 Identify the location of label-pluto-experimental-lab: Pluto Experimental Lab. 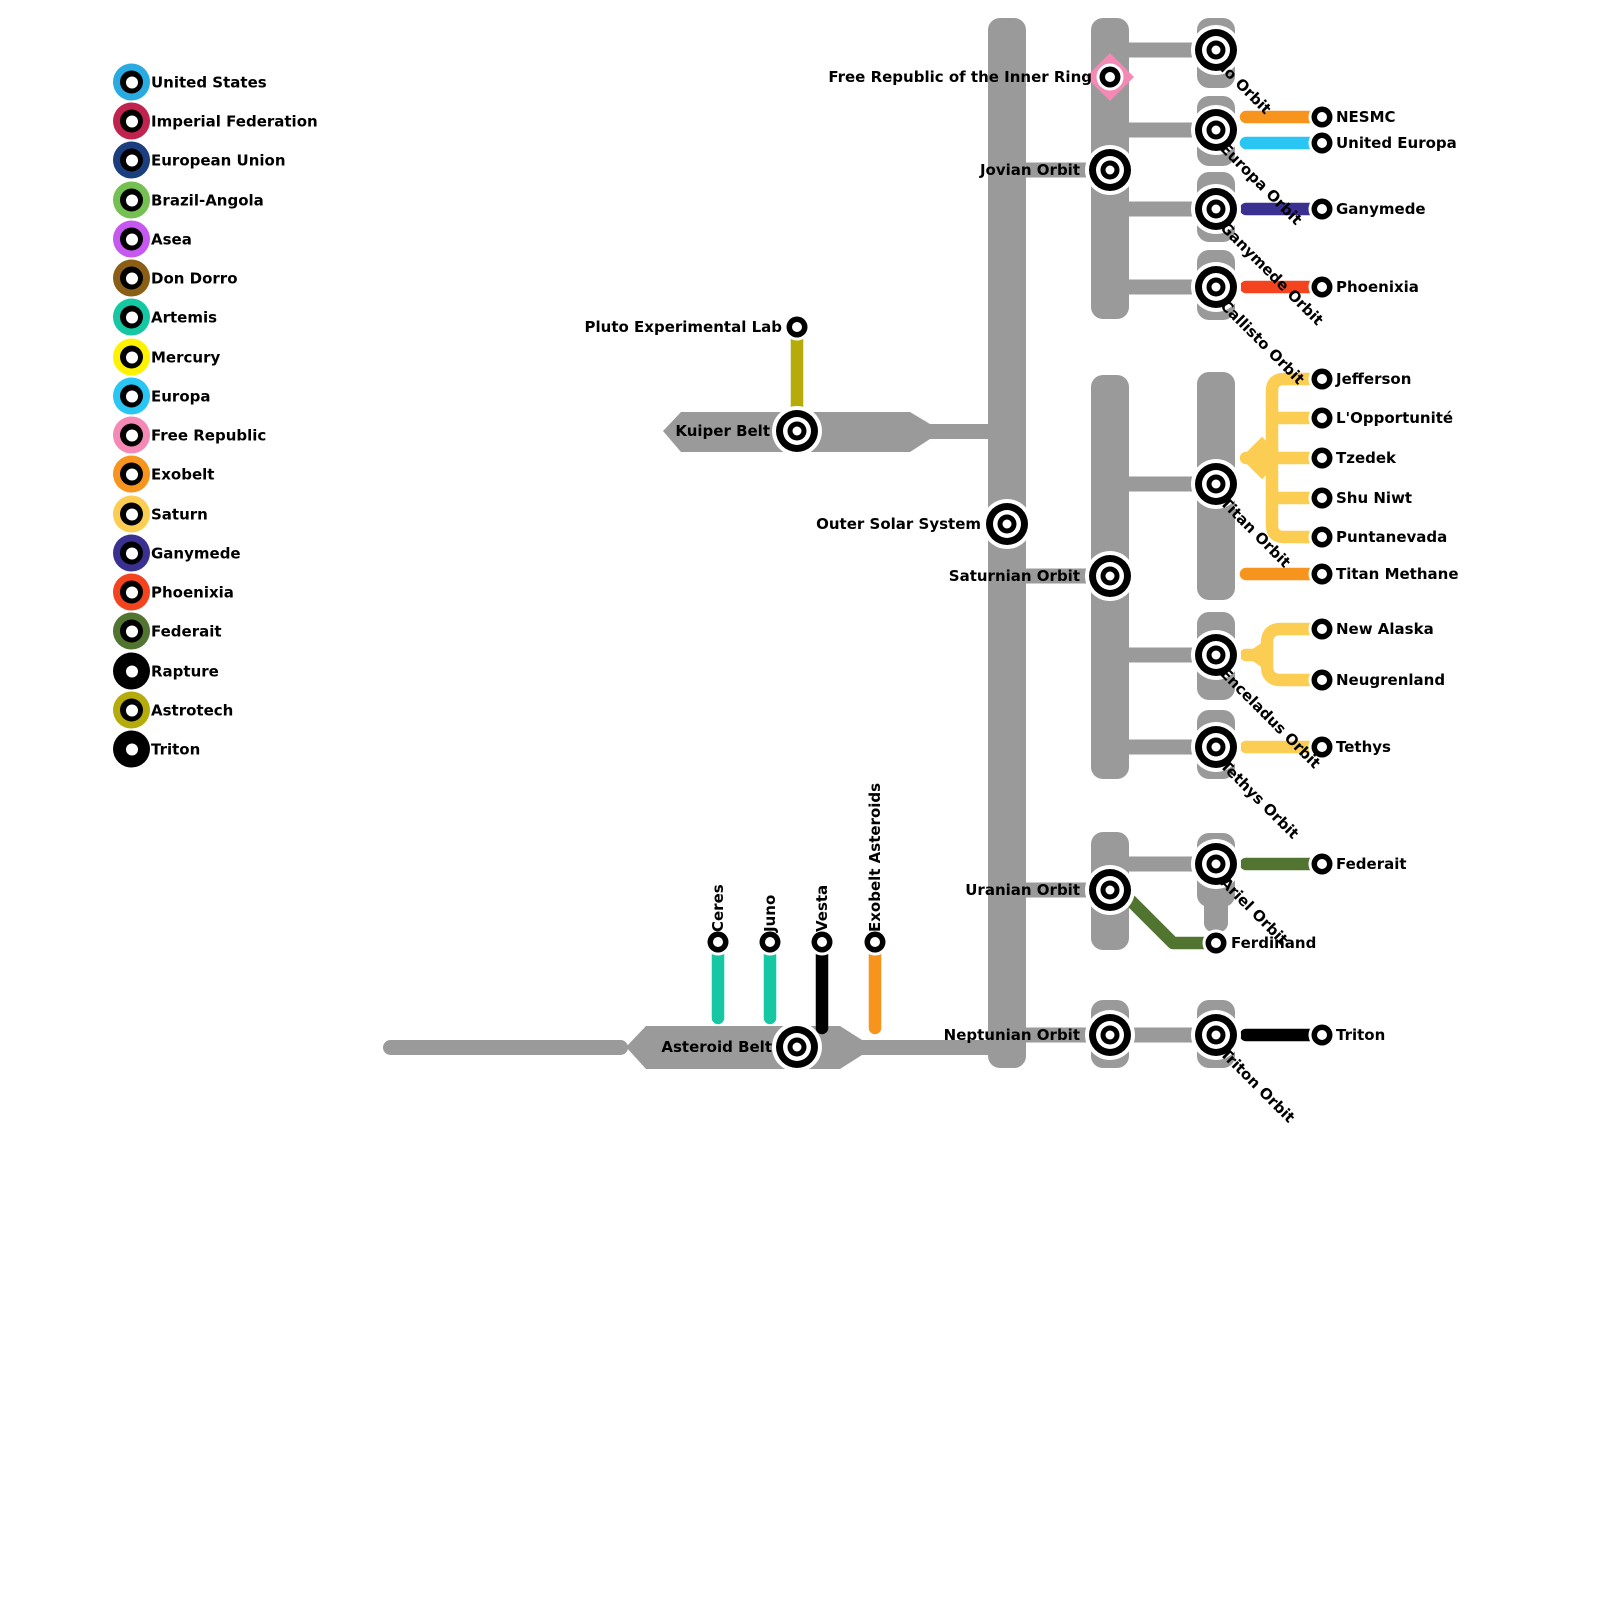
(683, 327).